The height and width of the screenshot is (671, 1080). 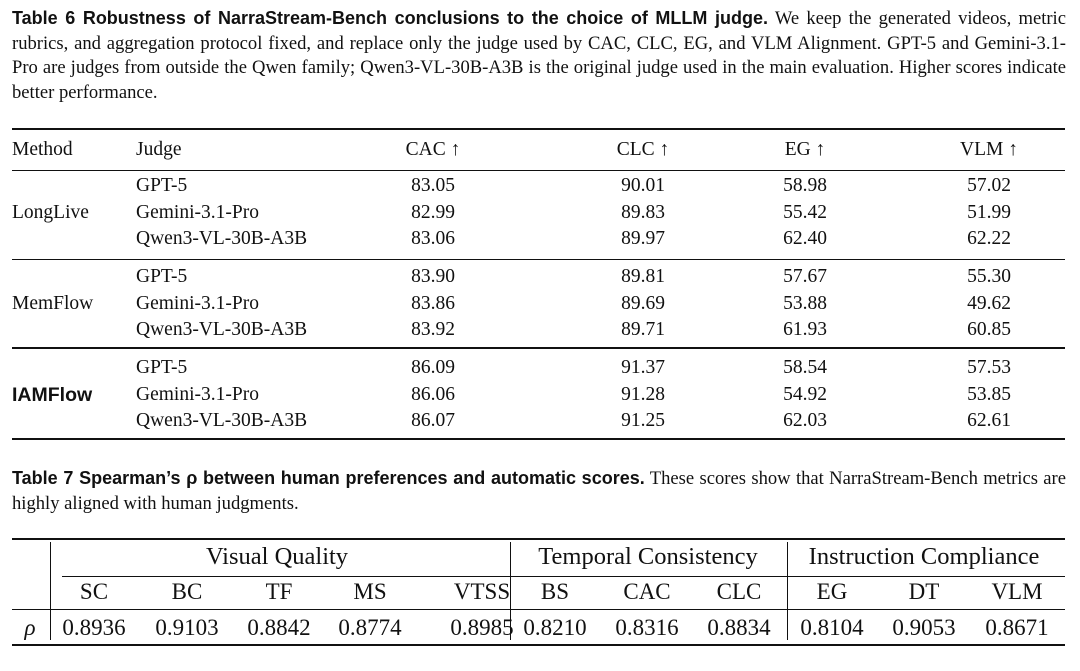 What do you see at coordinates (52, 394) in the screenshot?
I see `method-label: IAMFlow` at bounding box center [52, 394].